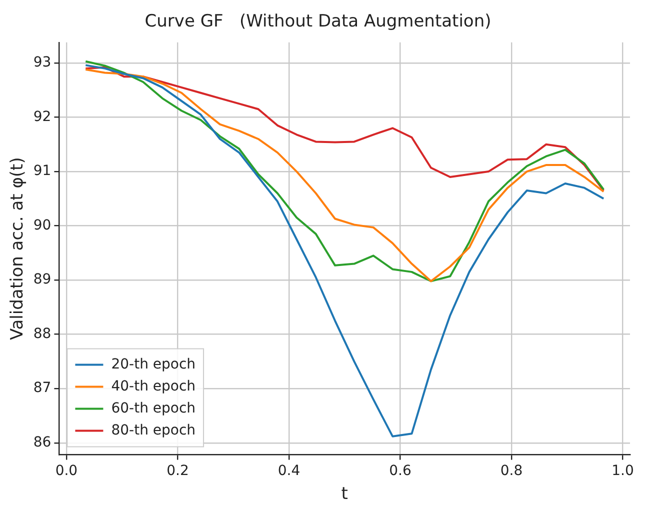  I want to click on x-tick-label: 0.6, so click(400, 470).